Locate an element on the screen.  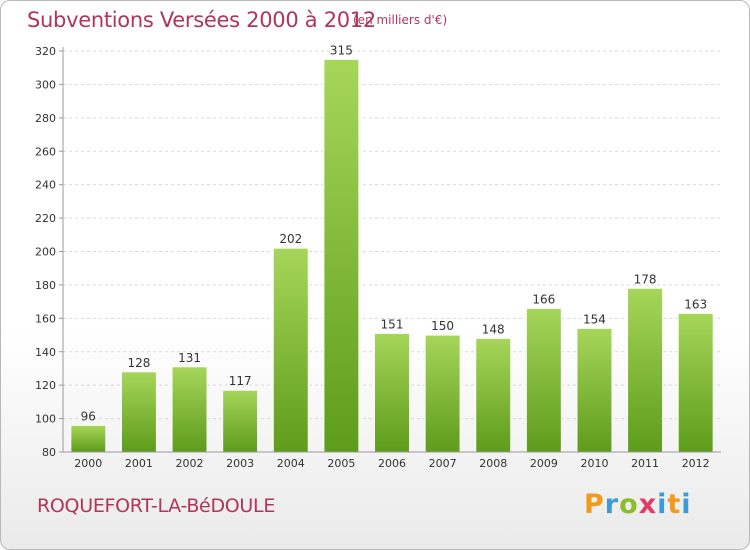
value-label-2009: 166 is located at coordinates (543, 299).